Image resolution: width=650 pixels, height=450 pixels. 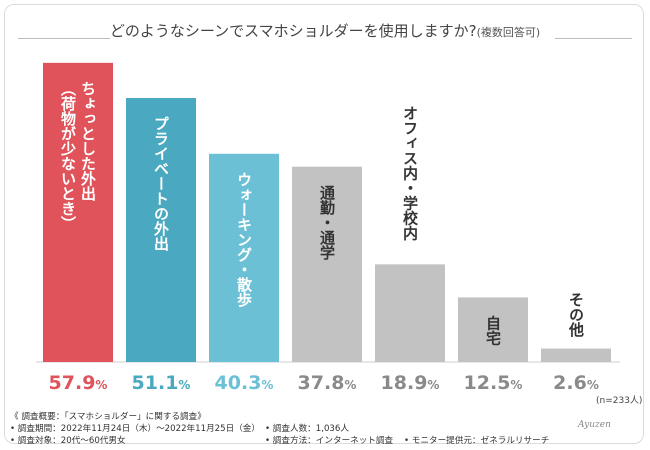 What do you see at coordinates (244, 240) in the screenshot?
I see `category-label-3: ウォーキング・散歩` at bounding box center [244, 240].